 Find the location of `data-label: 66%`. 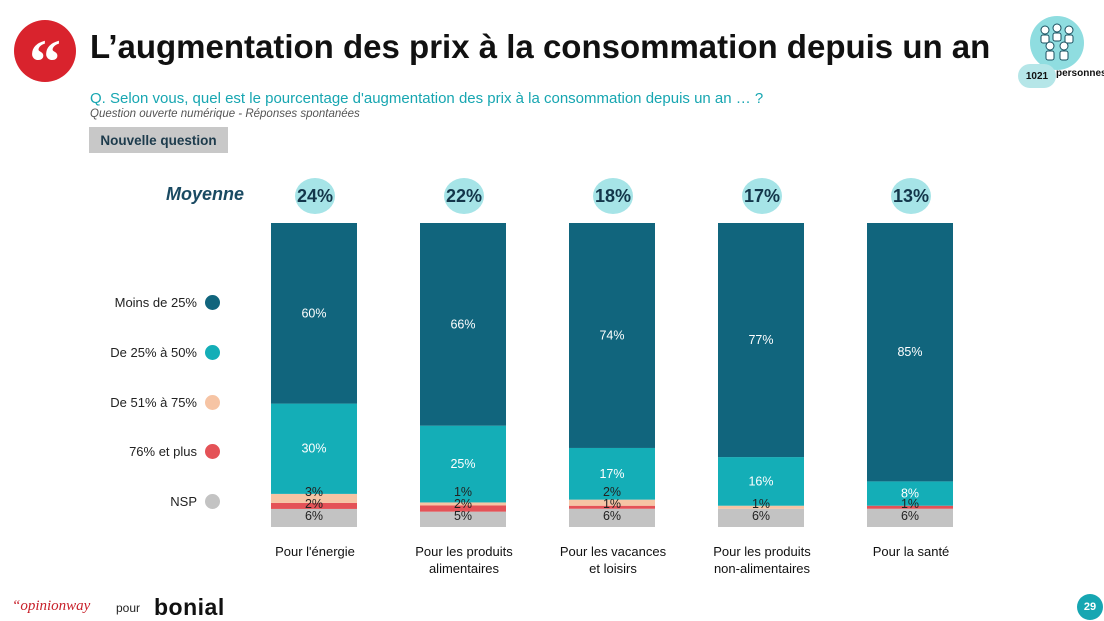

data-label: 66% is located at coordinates (462, 324).